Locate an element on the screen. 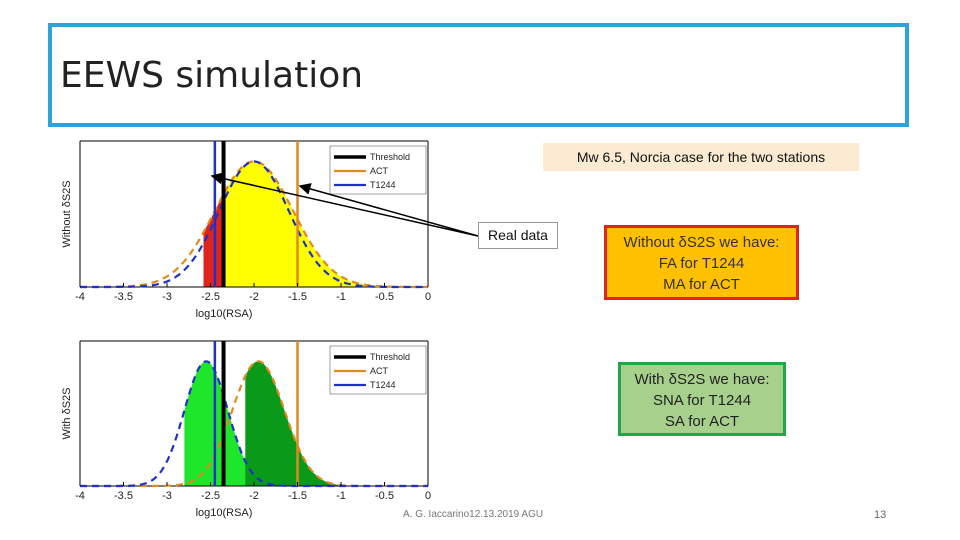 This screenshot has width=960, height=540. arrow-to-t1244 is located at coordinates (344, 204).